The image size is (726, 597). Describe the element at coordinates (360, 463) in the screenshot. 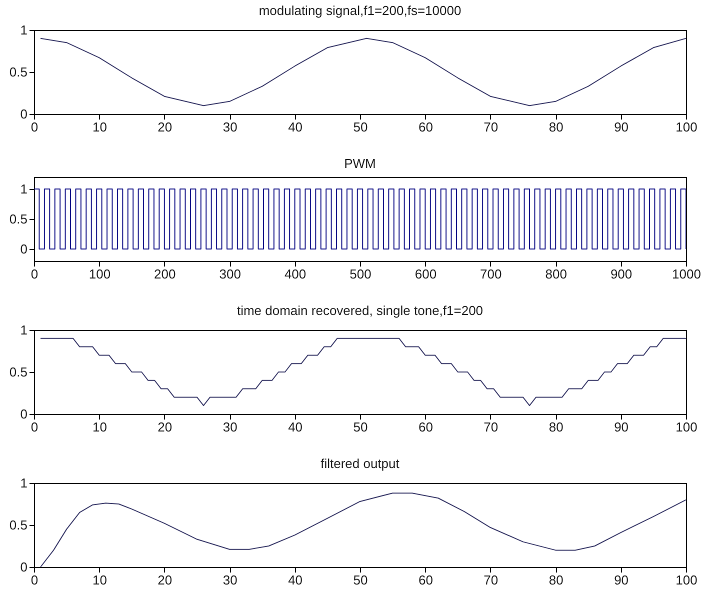

I see `chart-title: filtered output` at that location.